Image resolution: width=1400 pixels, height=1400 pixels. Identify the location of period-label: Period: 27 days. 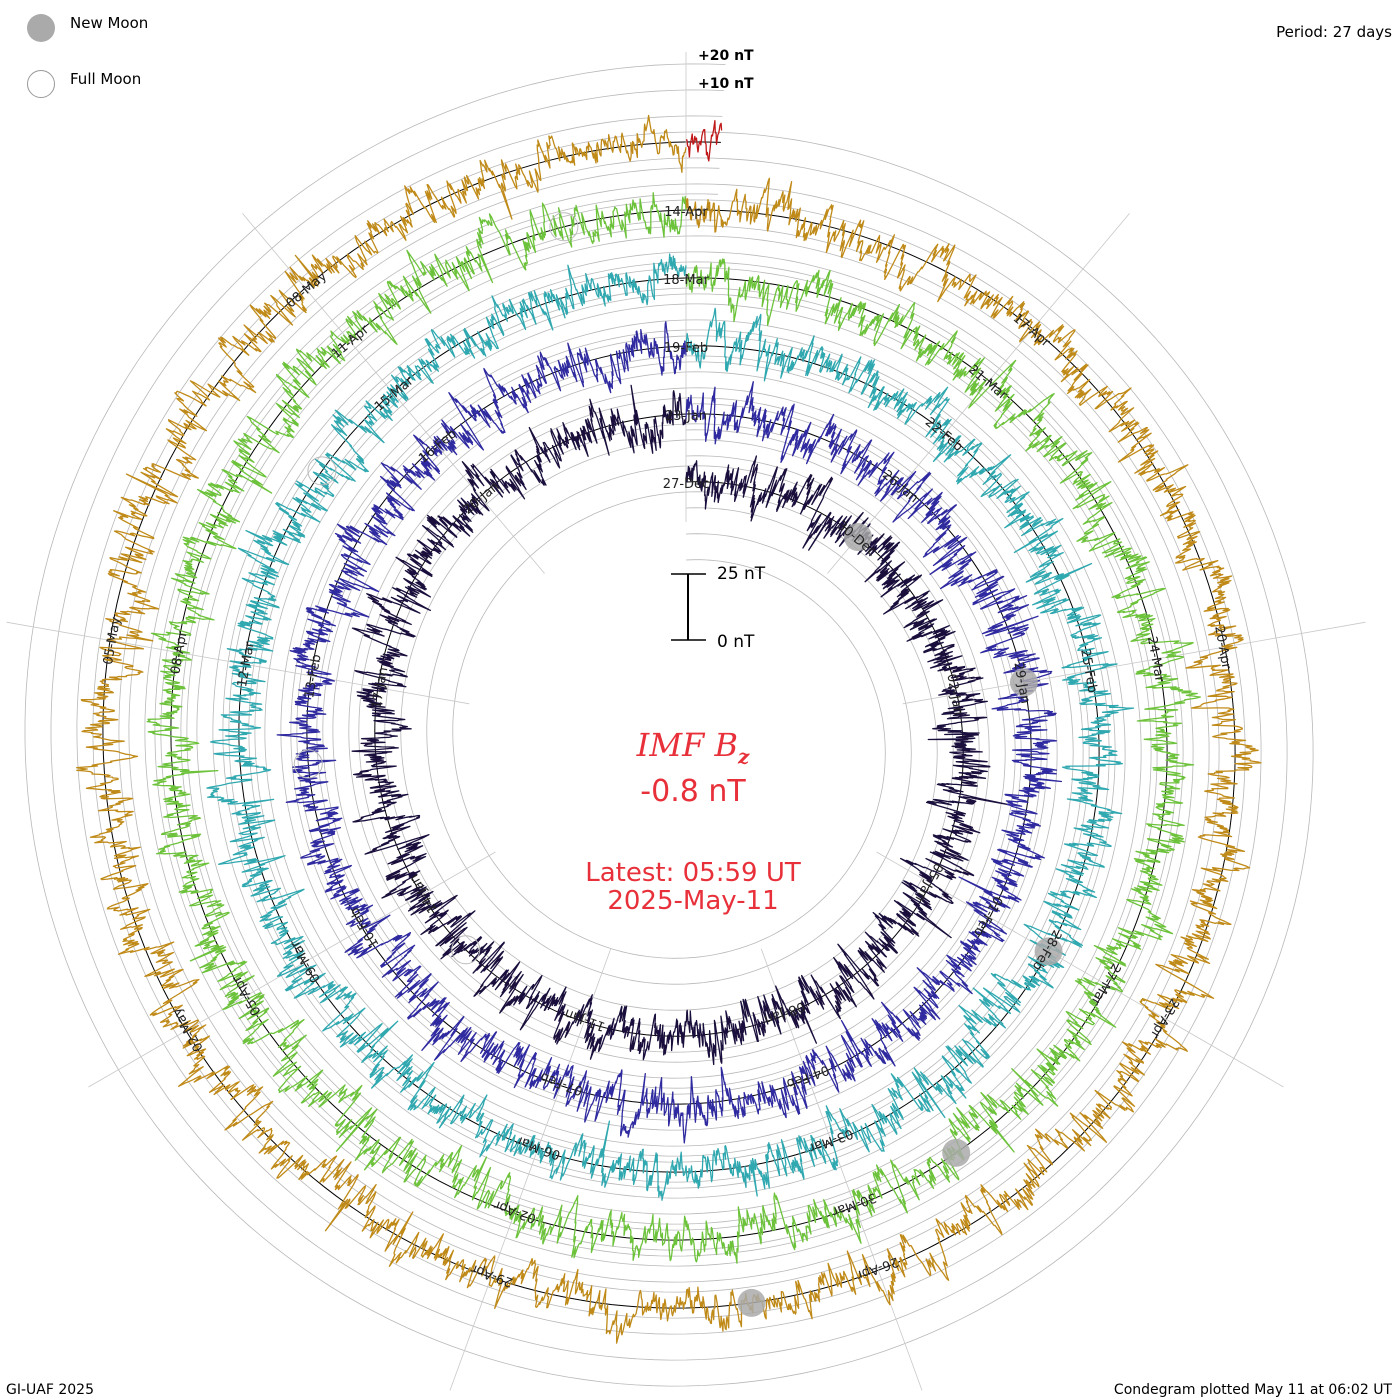
(1334, 32).